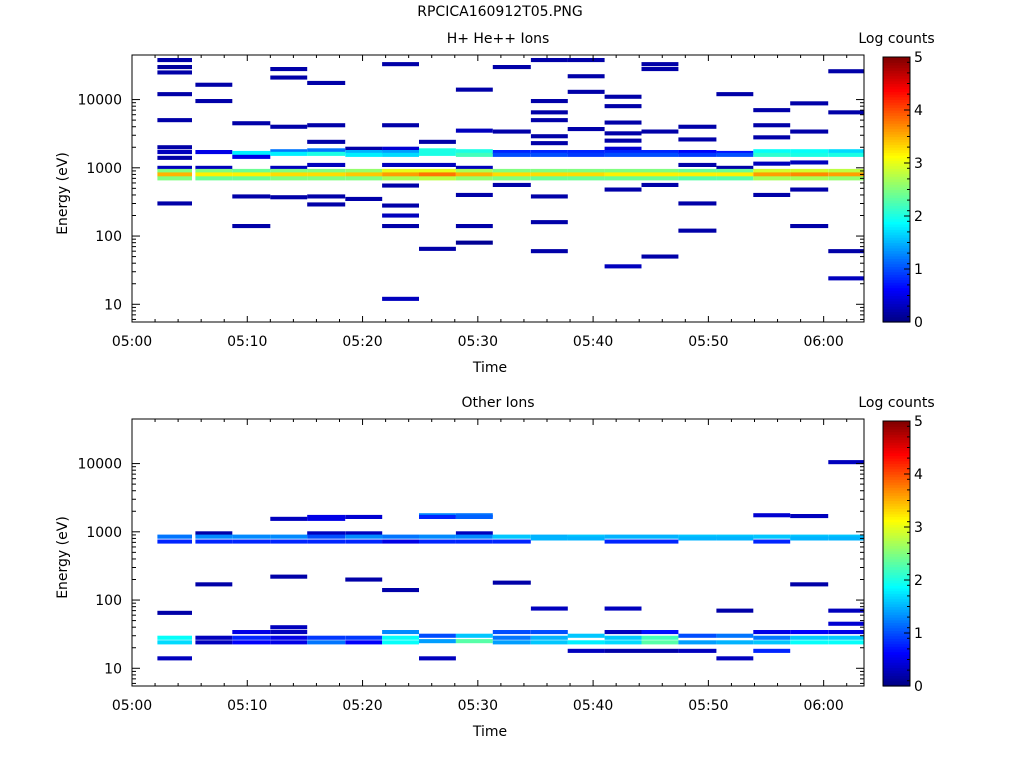 This screenshot has height=768, width=1024. What do you see at coordinates (918, 581) in the screenshot?
I see `colorbar-tick-label: 2` at bounding box center [918, 581].